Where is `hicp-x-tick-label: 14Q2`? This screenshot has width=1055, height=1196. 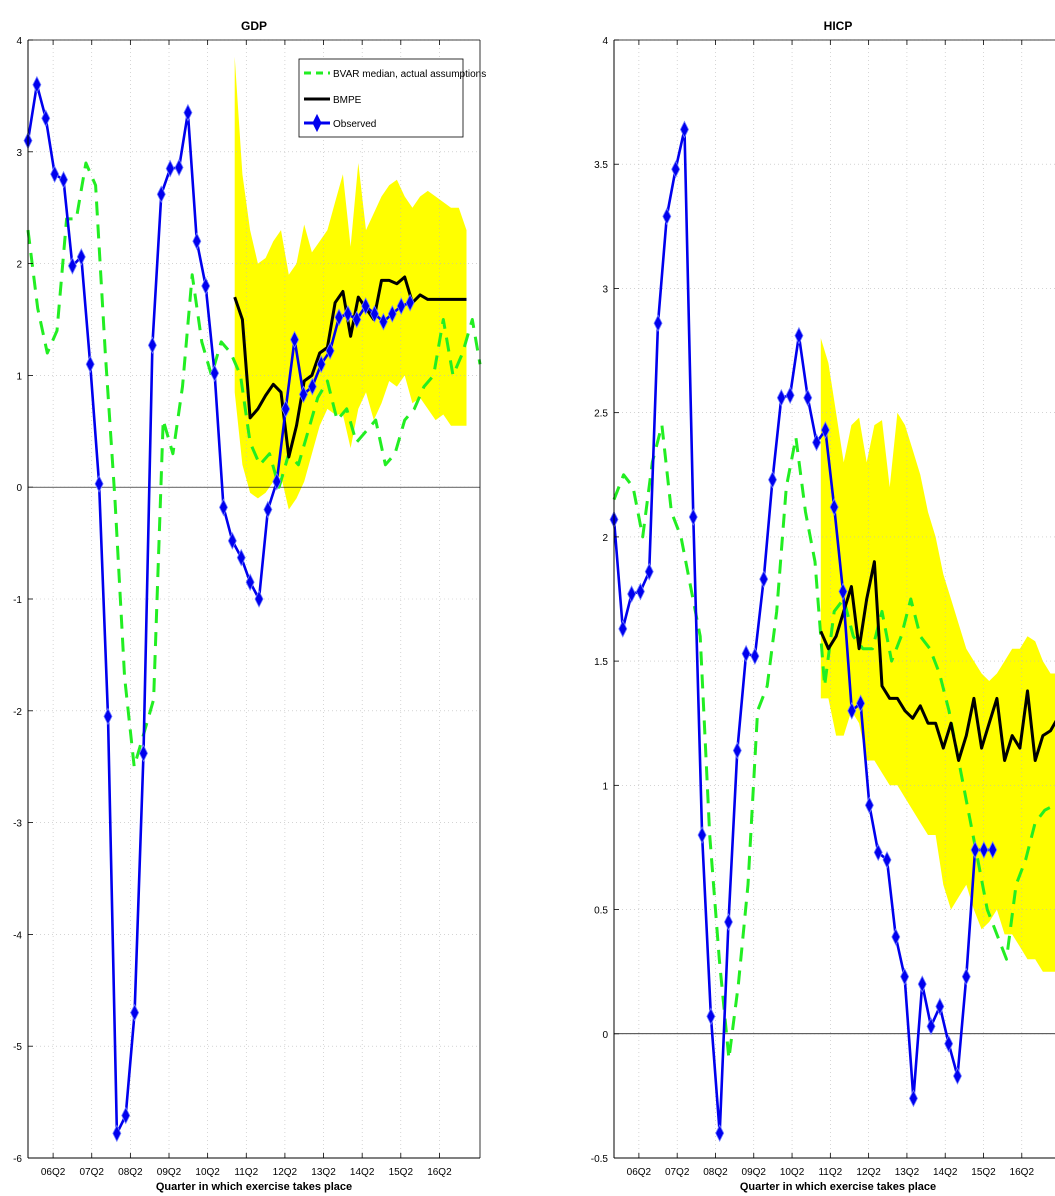 hicp-x-tick-label: 14Q2 is located at coordinates (945, 1172).